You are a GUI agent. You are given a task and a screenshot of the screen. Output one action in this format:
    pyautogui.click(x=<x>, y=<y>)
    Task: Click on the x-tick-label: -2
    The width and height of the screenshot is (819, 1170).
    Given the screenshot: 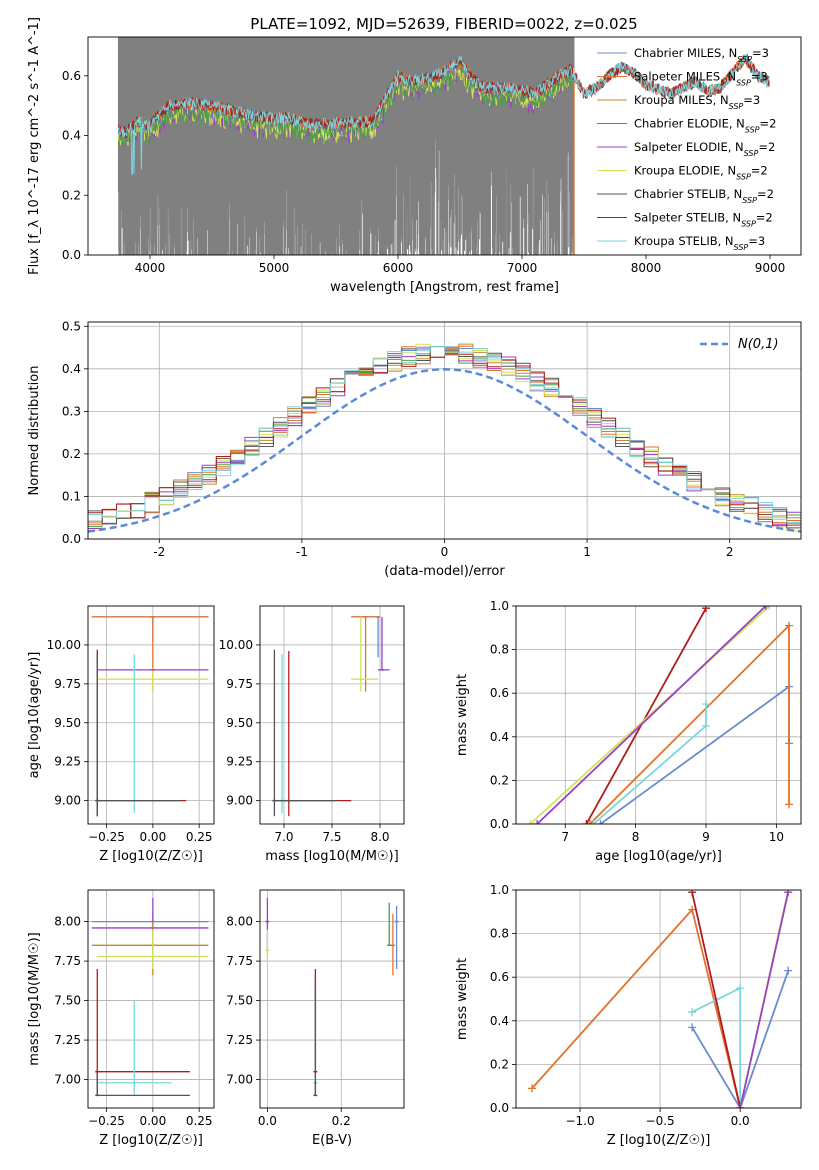 What is the action you would take?
    pyautogui.click(x=159, y=552)
    